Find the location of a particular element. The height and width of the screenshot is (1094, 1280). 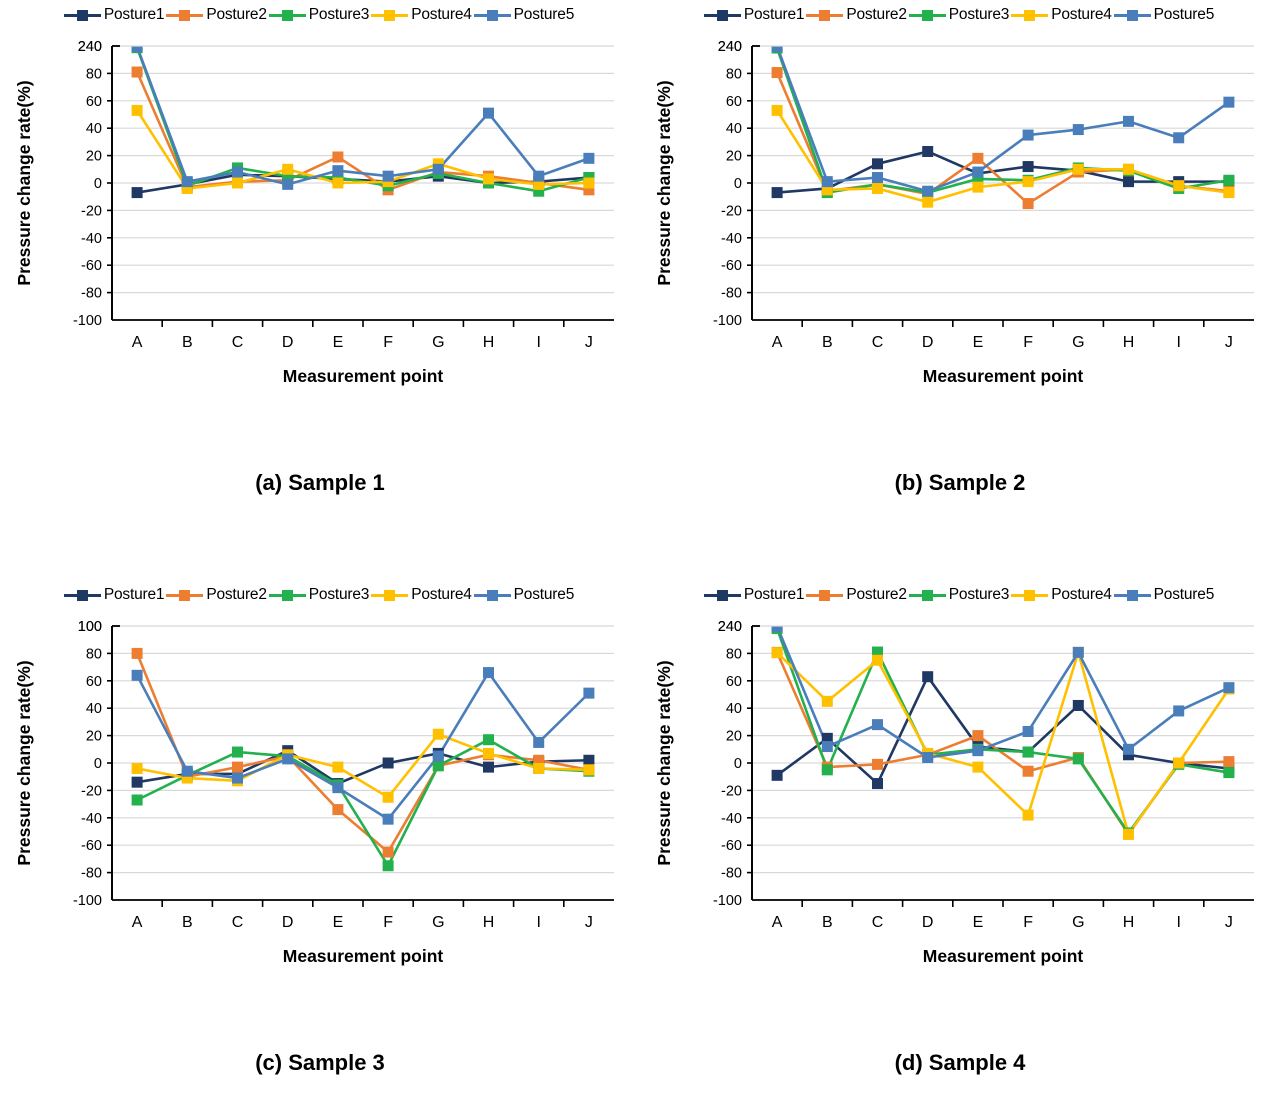

series-line-posture3 is located at coordinates (1002, 731).